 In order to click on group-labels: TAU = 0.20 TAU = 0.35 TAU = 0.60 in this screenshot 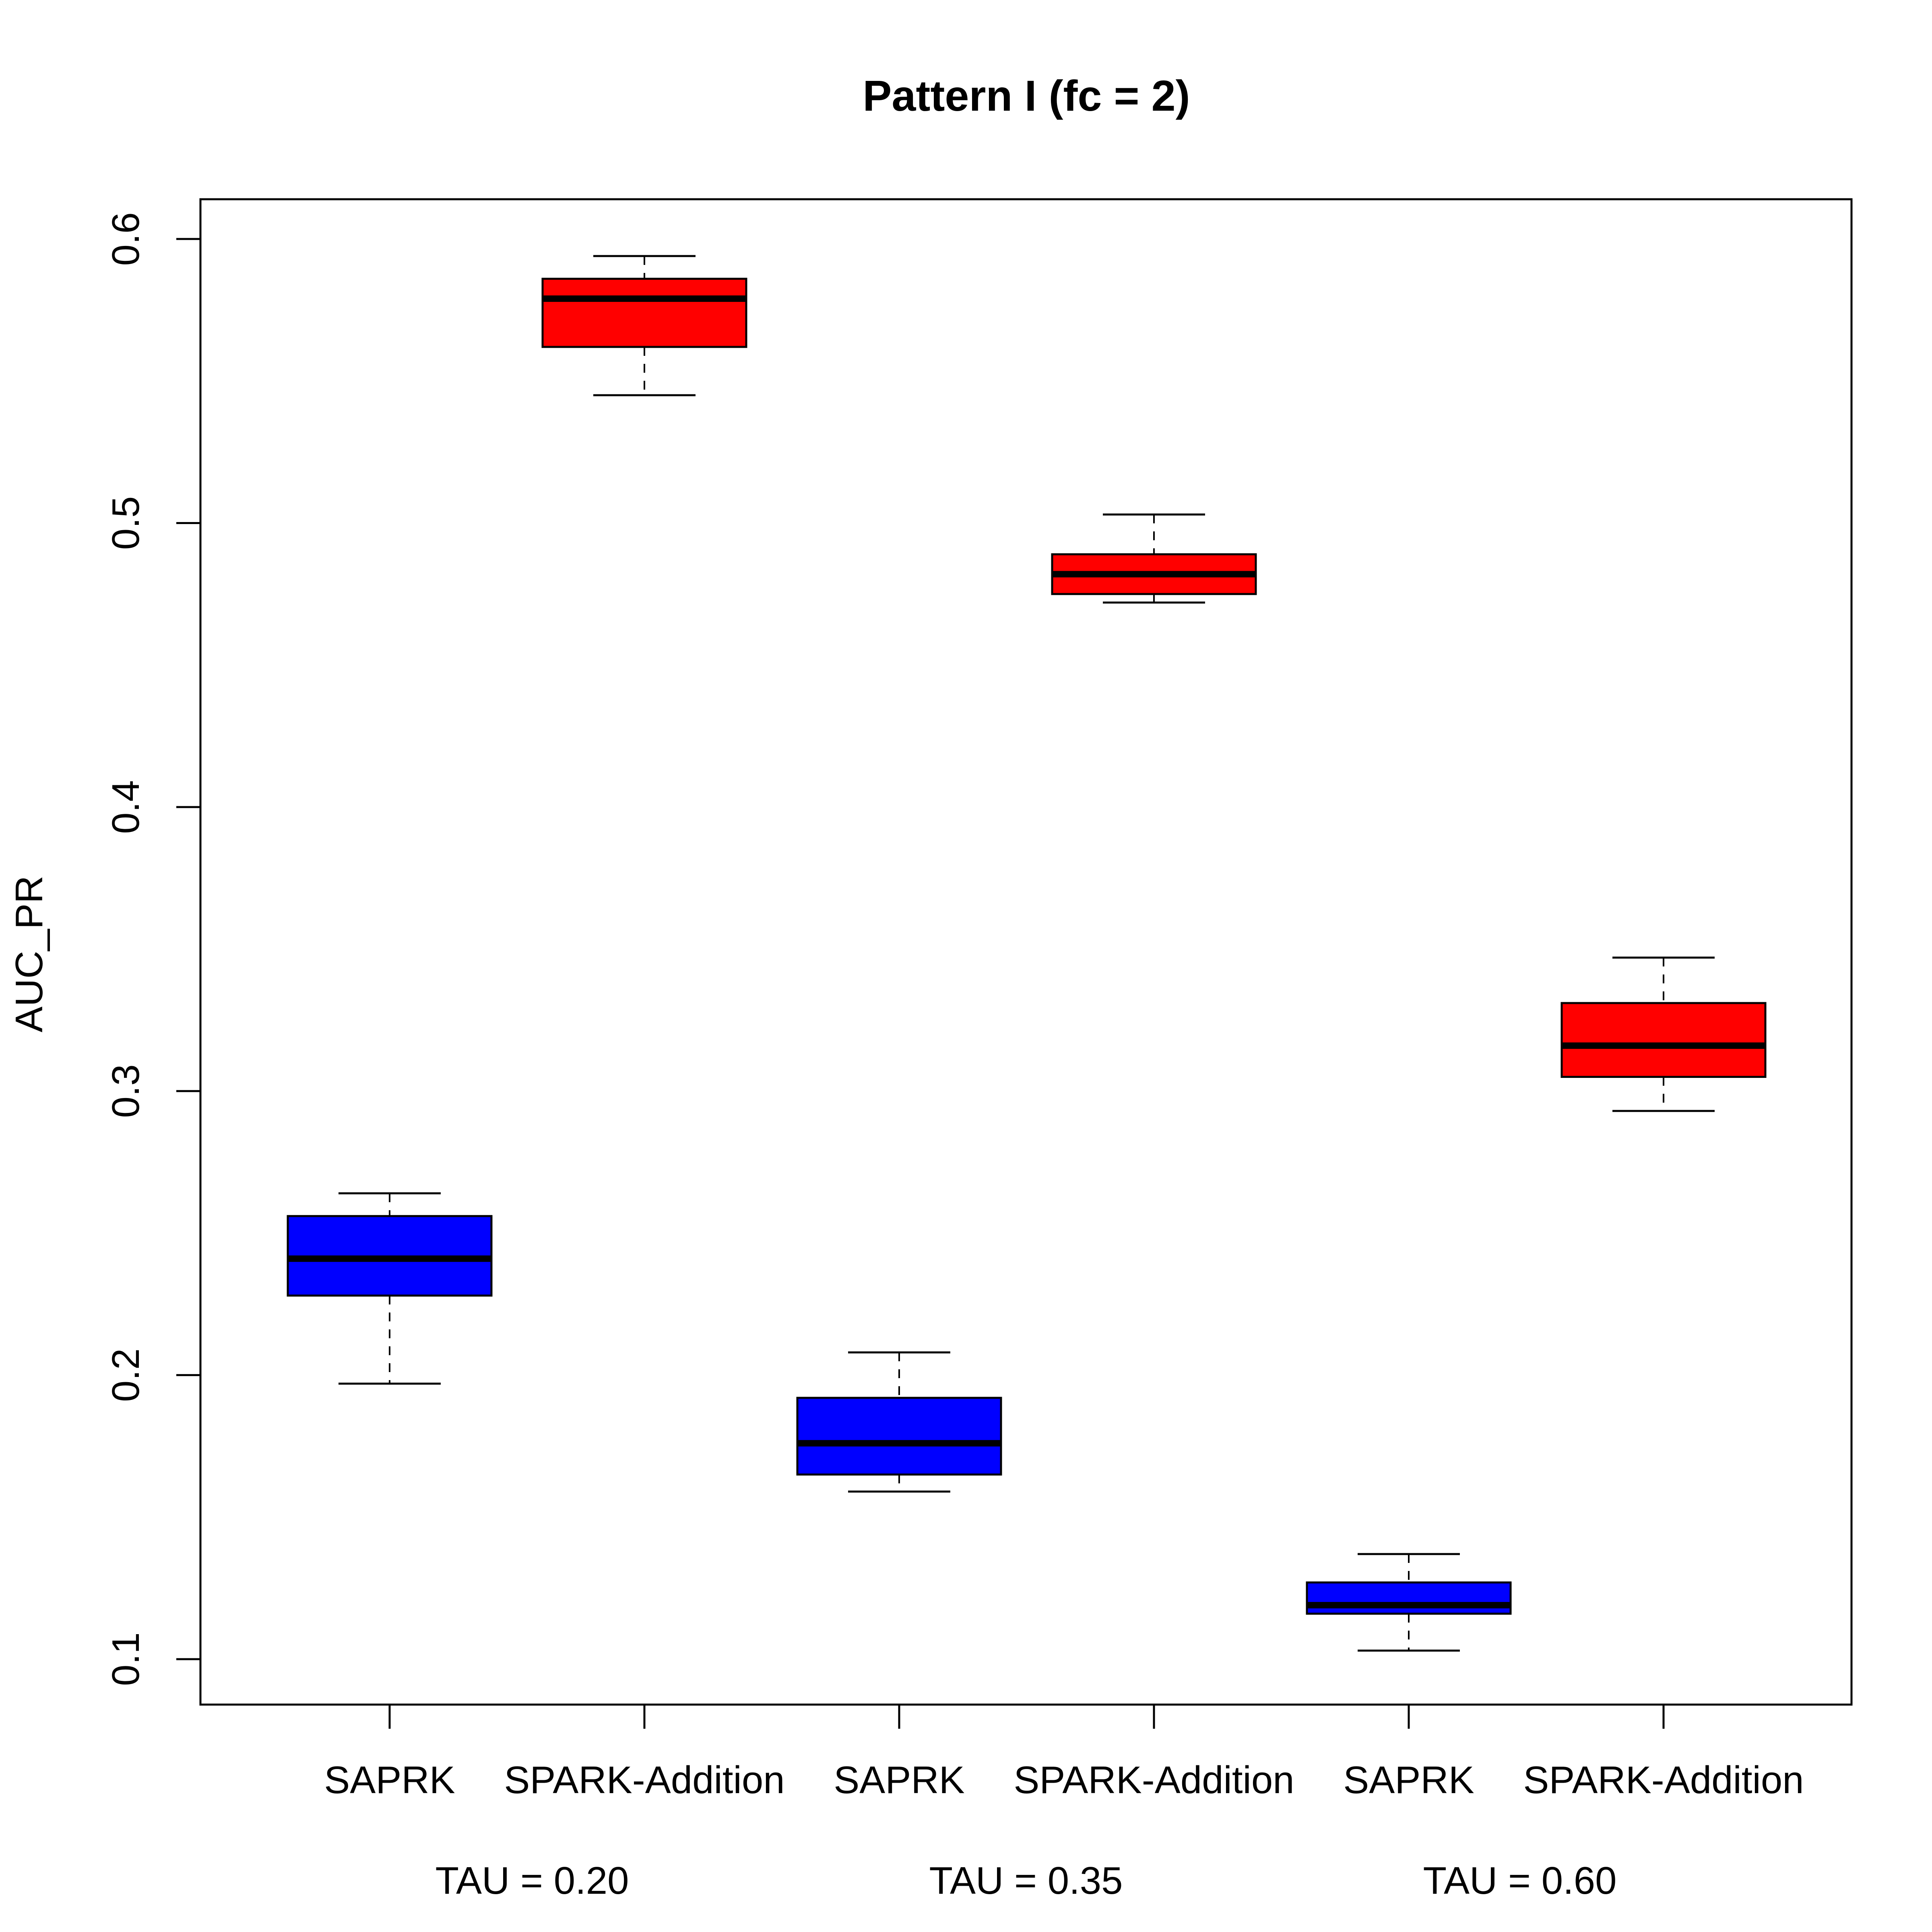, I will do `click(1025, 1880)`.